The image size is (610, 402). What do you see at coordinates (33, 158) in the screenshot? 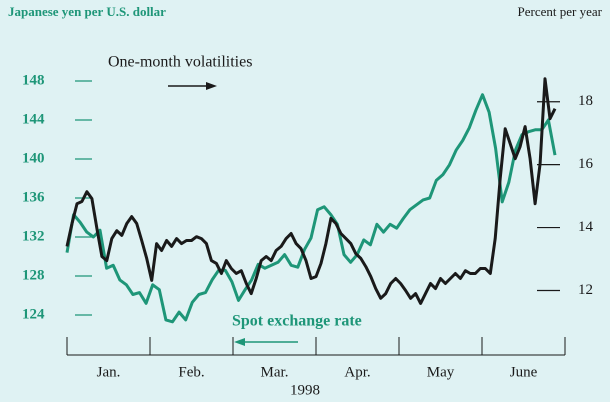
I see `y-tick-label: 140` at bounding box center [33, 158].